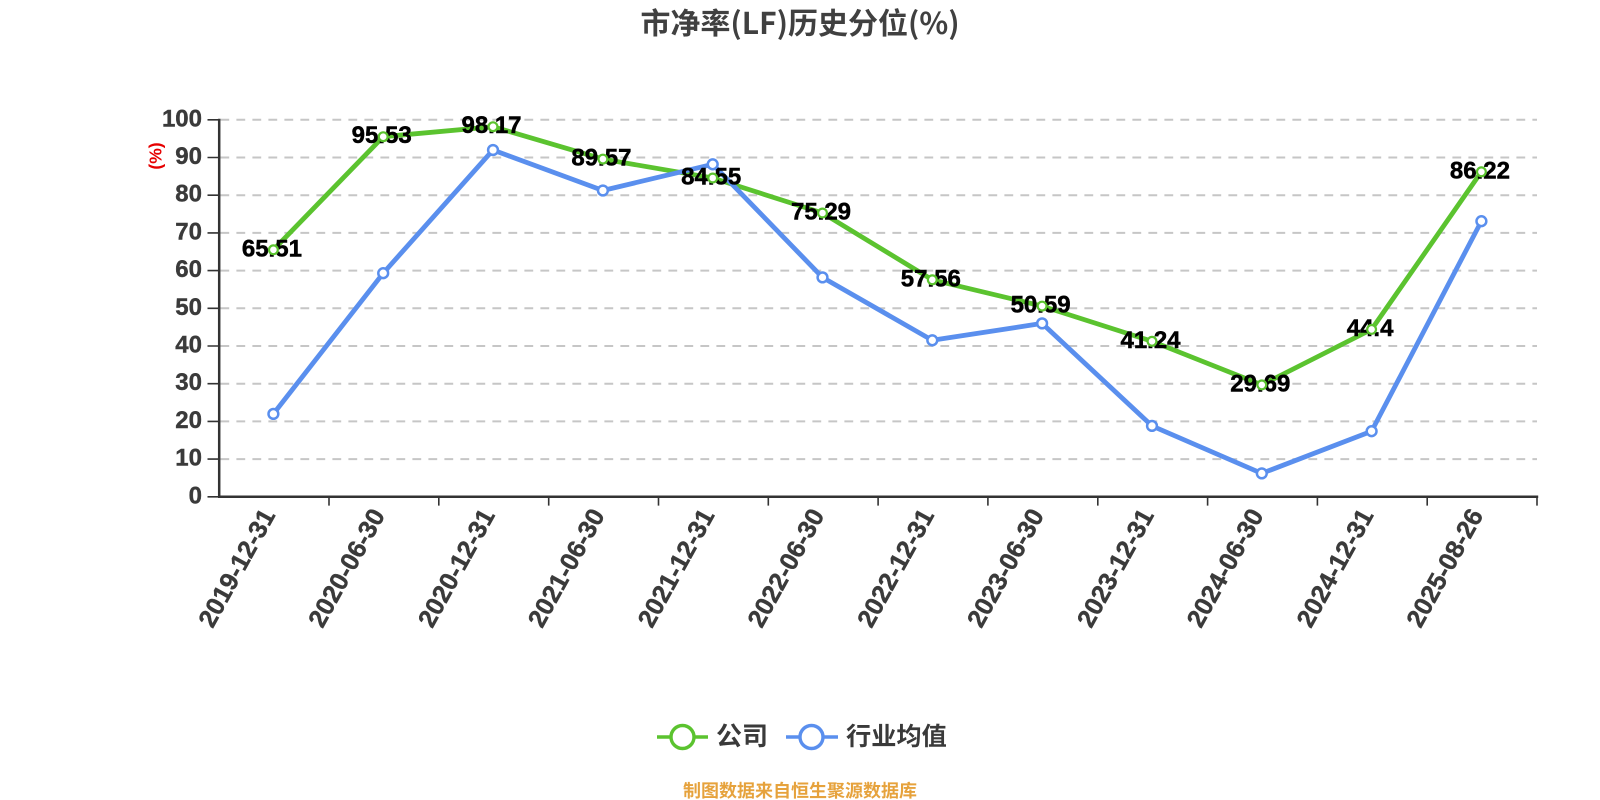 Image resolution: width=1600 pixels, height=800 pixels. What do you see at coordinates (188, 194) in the screenshot?
I see `svg-text: 80` at bounding box center [188, 194].